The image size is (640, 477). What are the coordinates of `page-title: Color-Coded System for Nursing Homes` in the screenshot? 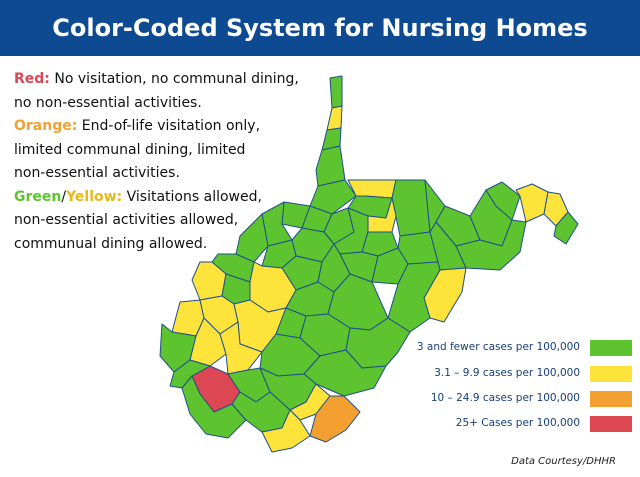 It's located at (320, 28).